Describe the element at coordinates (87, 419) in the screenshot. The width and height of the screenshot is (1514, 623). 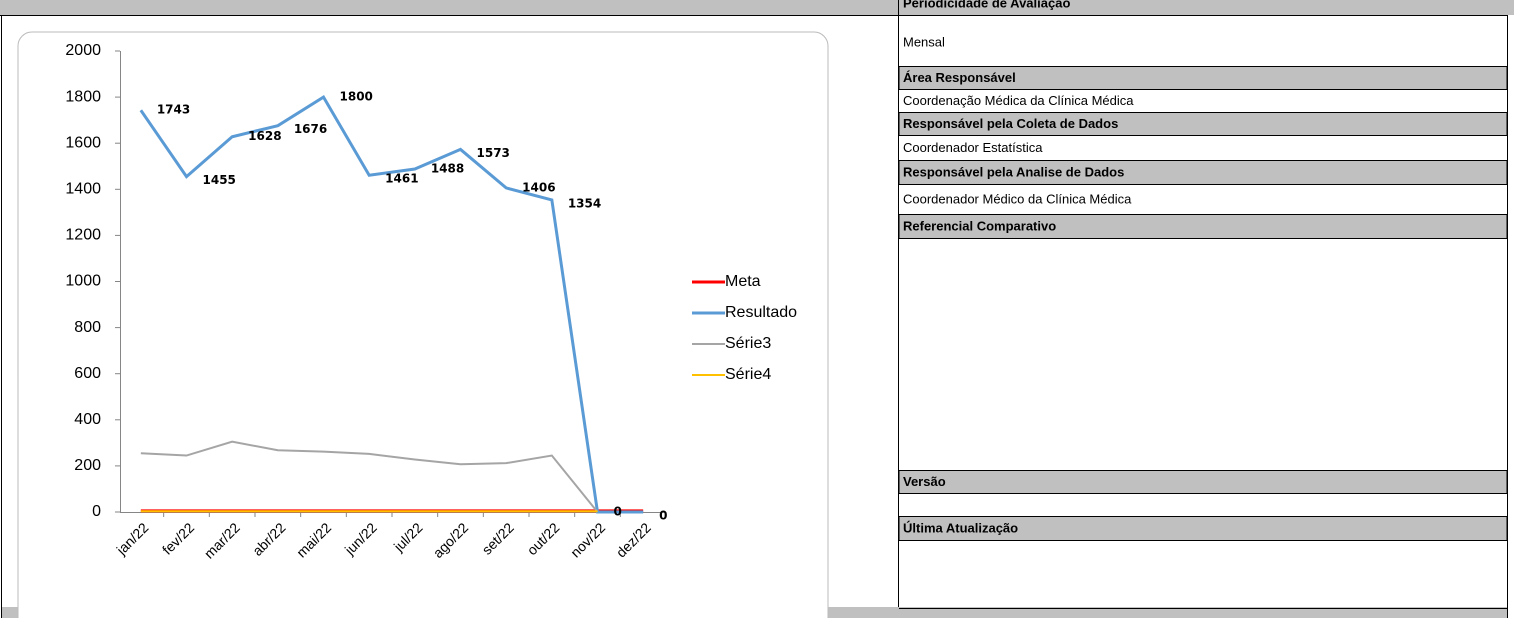
I see `y-tick-label: 400` at that location.